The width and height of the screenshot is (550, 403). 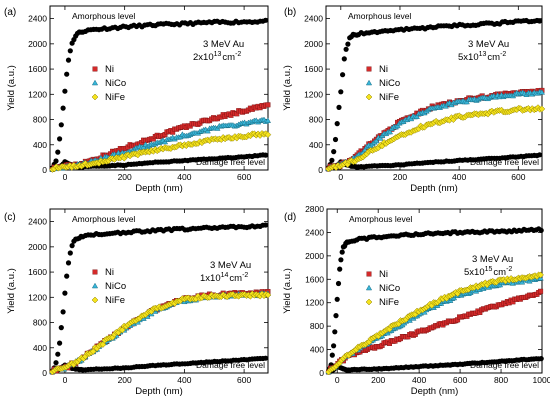 I want to click on panel-label: (a), so click(x=10, y=12).